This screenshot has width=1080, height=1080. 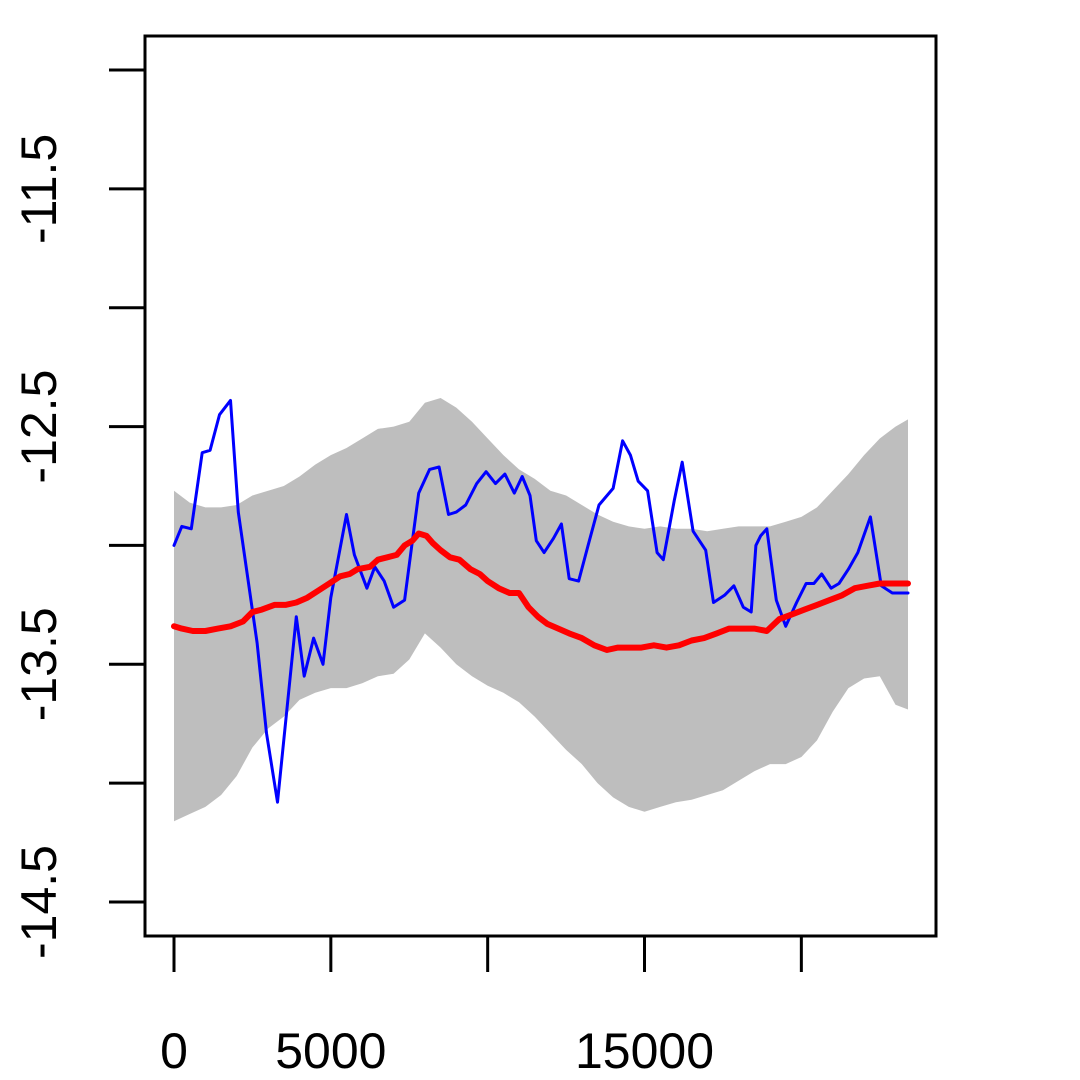 What do you see at coordinates (644, 1051) in the screenshot?
I see `x-tick-label: 15000` at bounding box center [644, 1051].